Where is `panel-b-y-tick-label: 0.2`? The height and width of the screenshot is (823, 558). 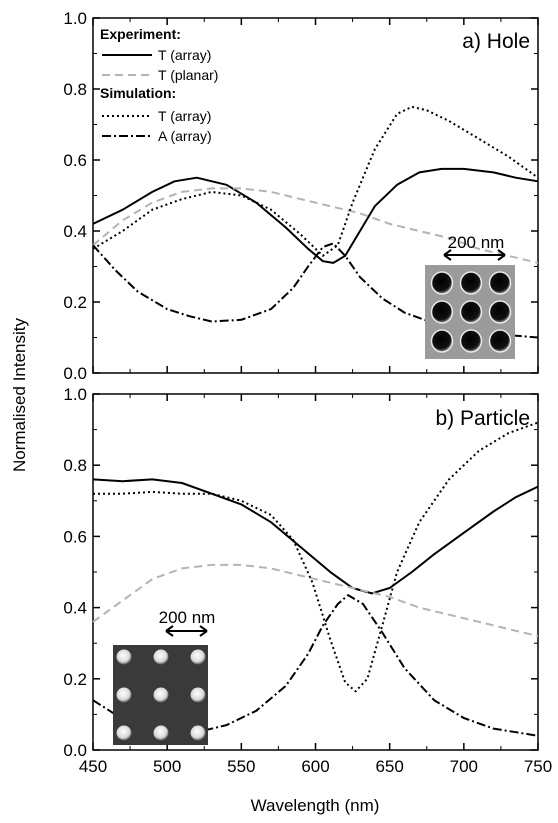 panel-b-y-tick-label: 0.2 is located at coordinates (75, 679).